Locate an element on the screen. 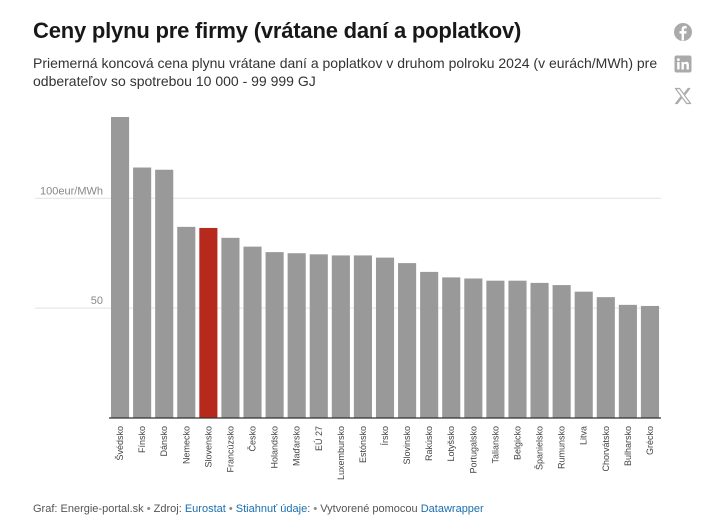 The height and width of the screenshot is (531, 716). bar-Litva is located at coordinates (583, 354).